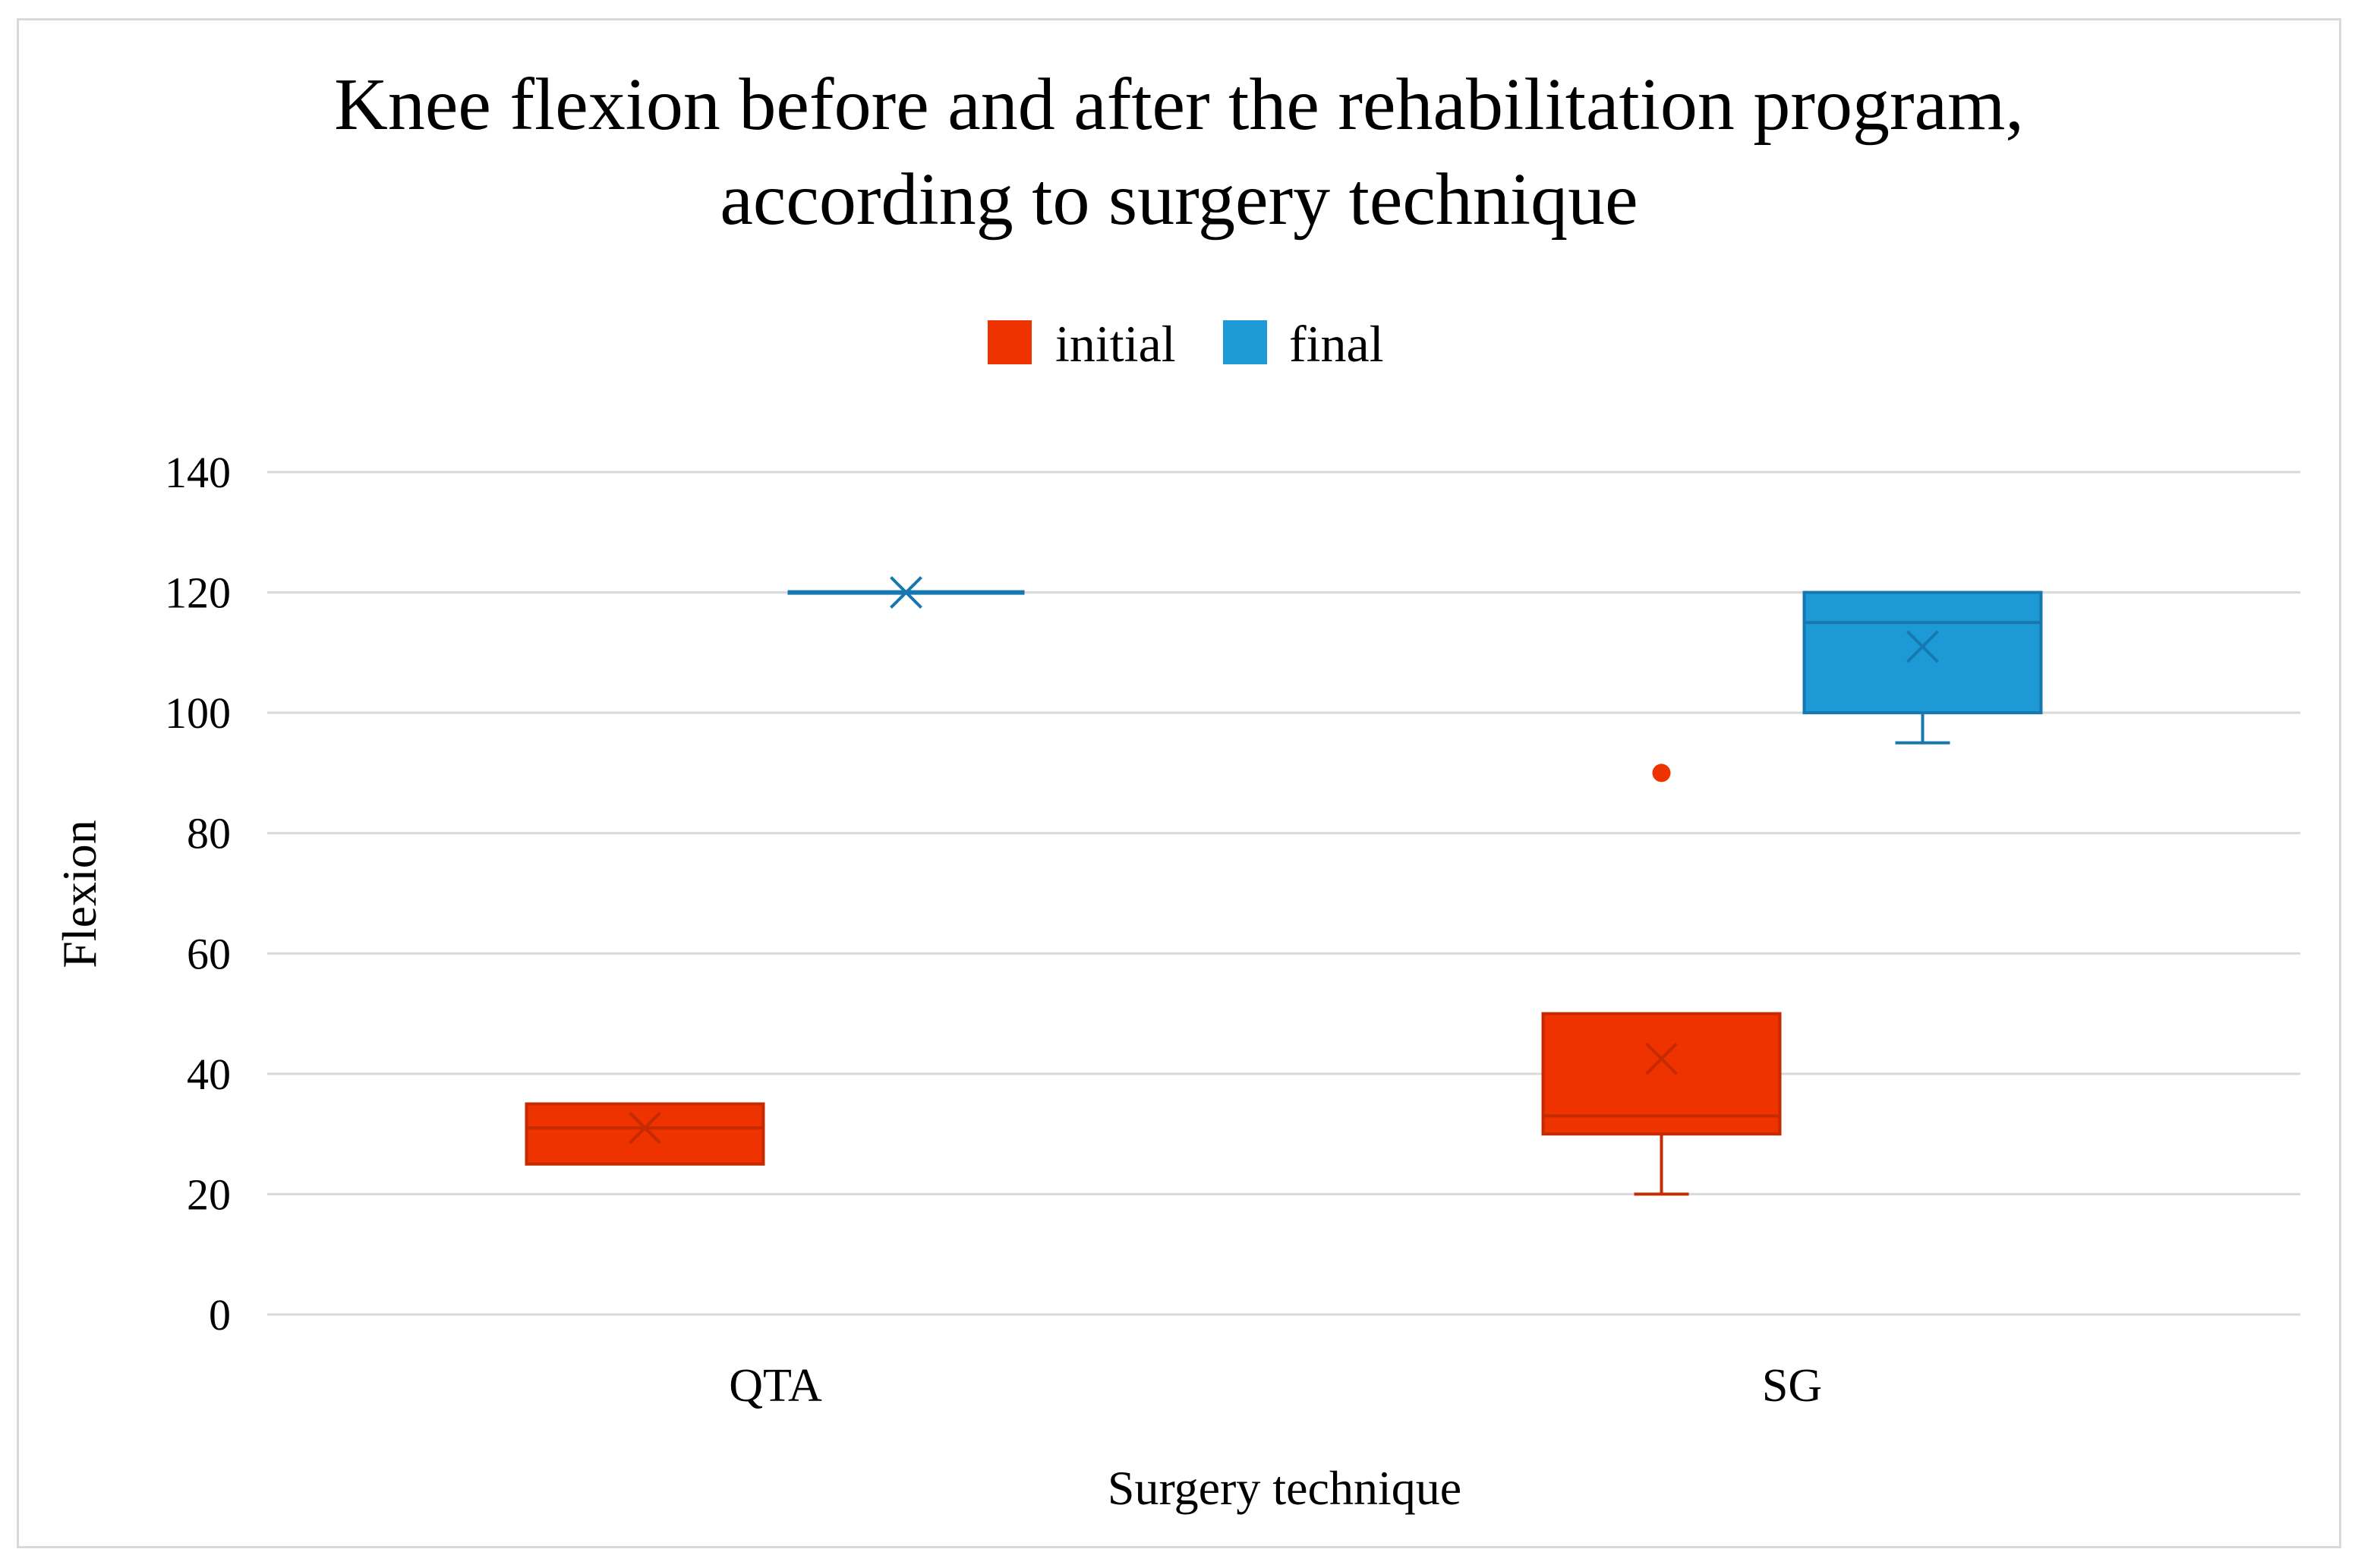  What do you see at coordinates (1115, 344) in the screenshot?
I see `legend-label-initial: initial` at bounding box center [1115, 344].